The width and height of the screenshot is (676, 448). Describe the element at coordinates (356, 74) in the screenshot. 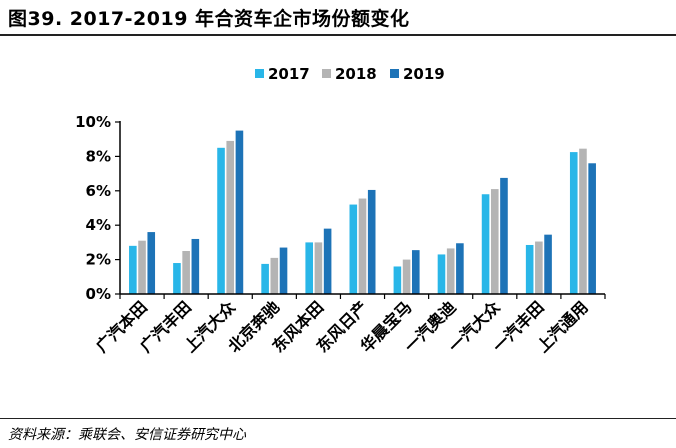

I see `legend-label-2018: 2018` at that location.